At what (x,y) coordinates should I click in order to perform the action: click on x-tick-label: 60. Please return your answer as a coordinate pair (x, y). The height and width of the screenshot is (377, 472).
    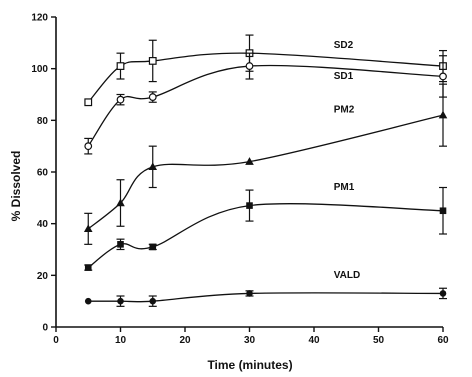
    Looking at the image, I should click on (443, 340).